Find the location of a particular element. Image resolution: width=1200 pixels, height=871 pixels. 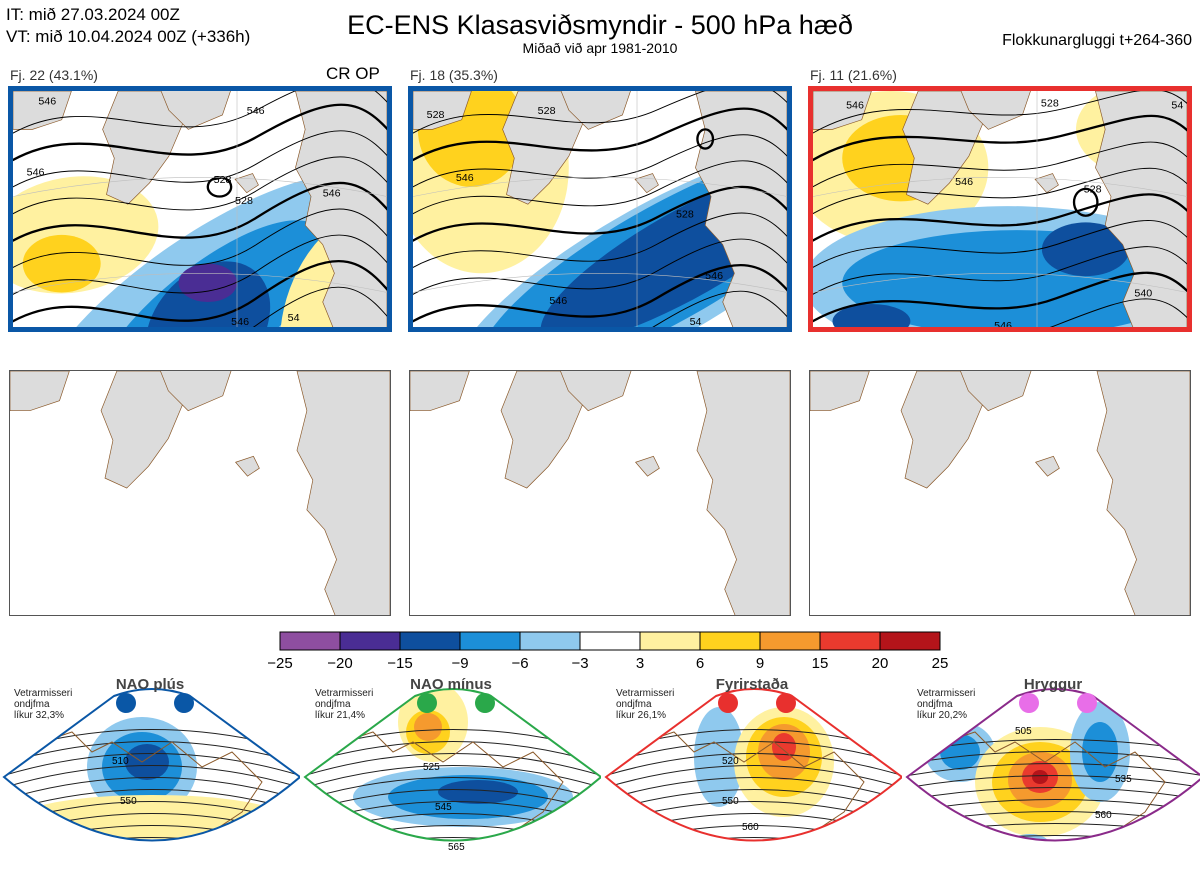

contour-label: 540 is located at coordinates (1143, 293).